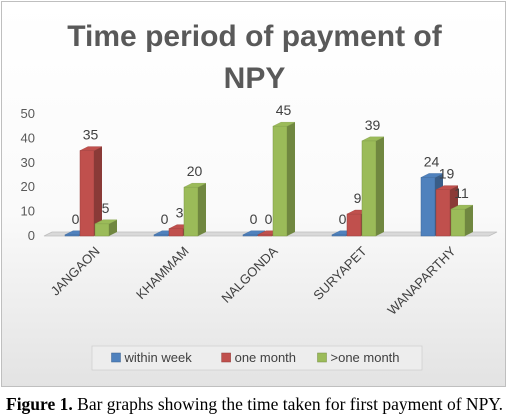  Describe the element at coordinates (195, 171) in the screenshot. I see `data-label: 20` at that location.